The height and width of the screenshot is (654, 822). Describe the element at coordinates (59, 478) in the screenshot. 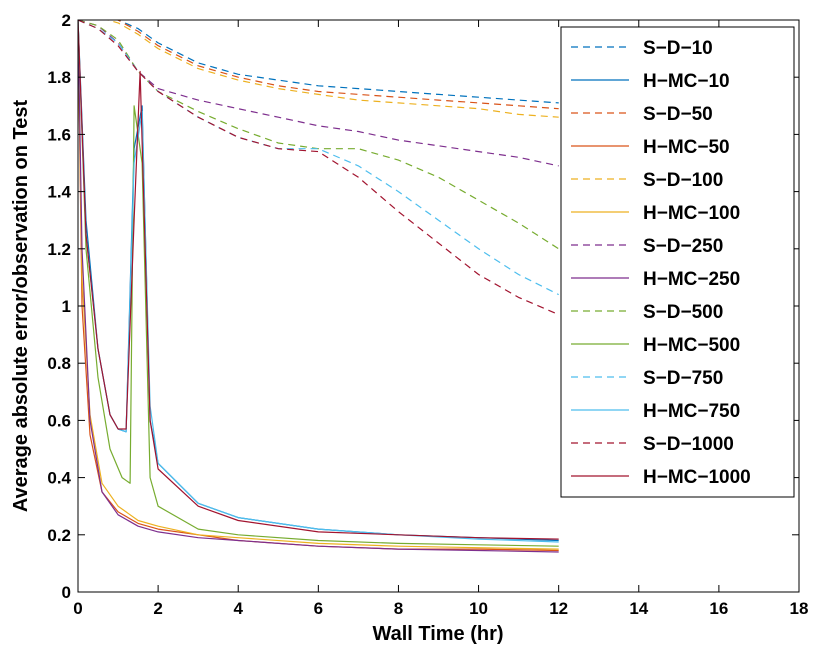

I see `y-tick-label: 0.4` at that location.